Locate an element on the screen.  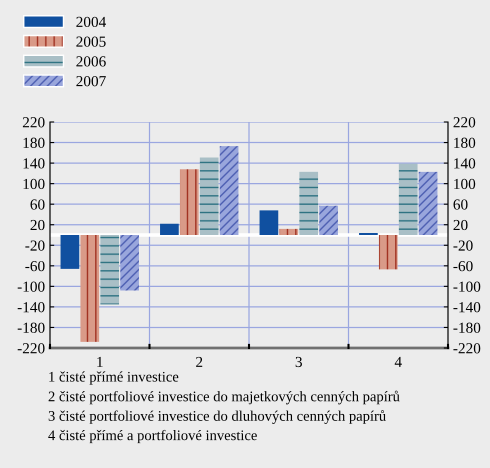
y2-tick-label: 220 is located at coordinates (465, 122).